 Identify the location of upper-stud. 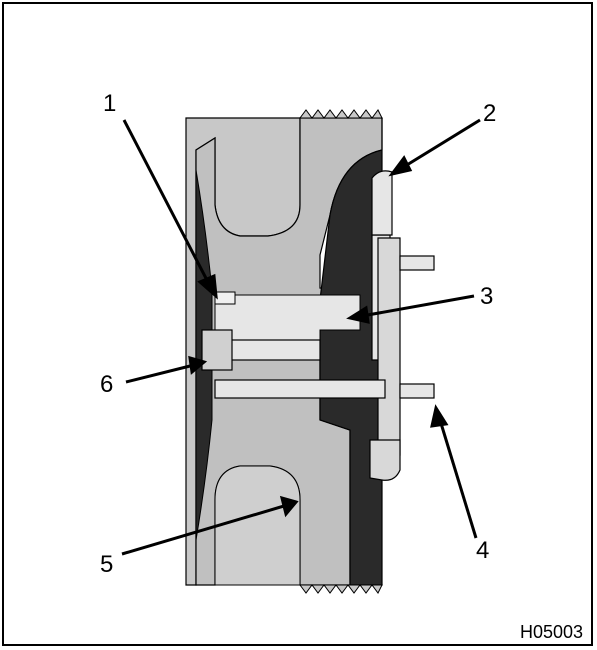
(417, 263).